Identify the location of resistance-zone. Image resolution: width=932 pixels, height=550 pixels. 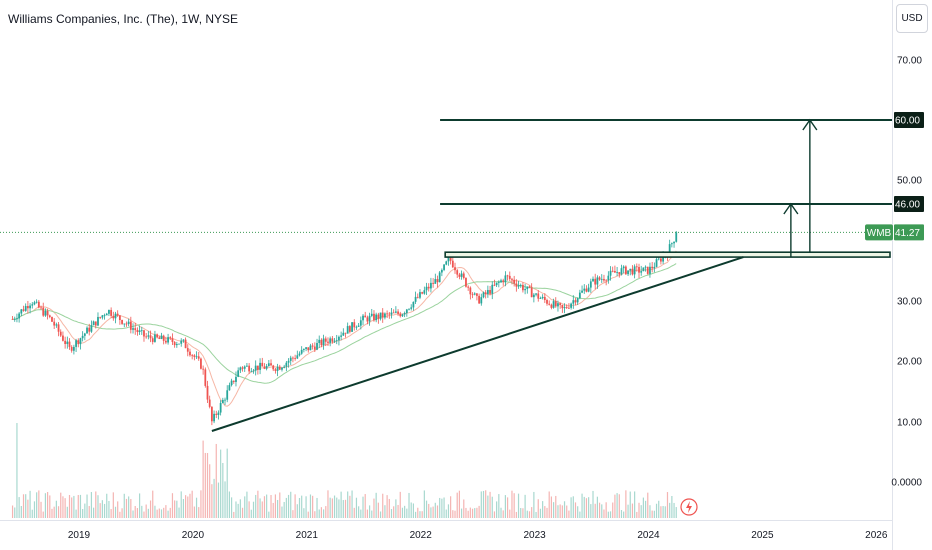
(667, 254).